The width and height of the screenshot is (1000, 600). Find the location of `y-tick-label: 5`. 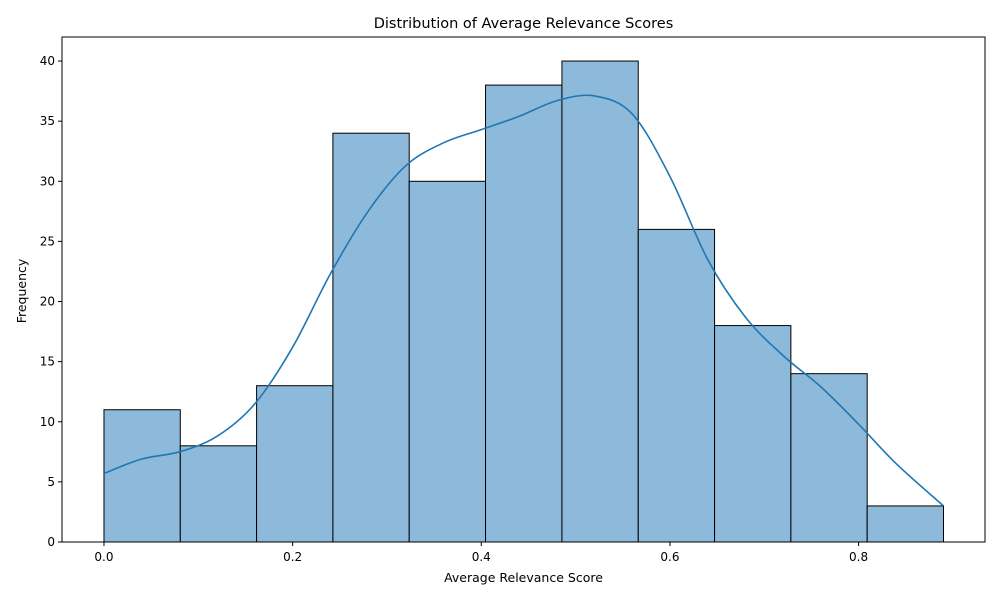

y-tick-label: 5 is located at coordinates (51, 482).